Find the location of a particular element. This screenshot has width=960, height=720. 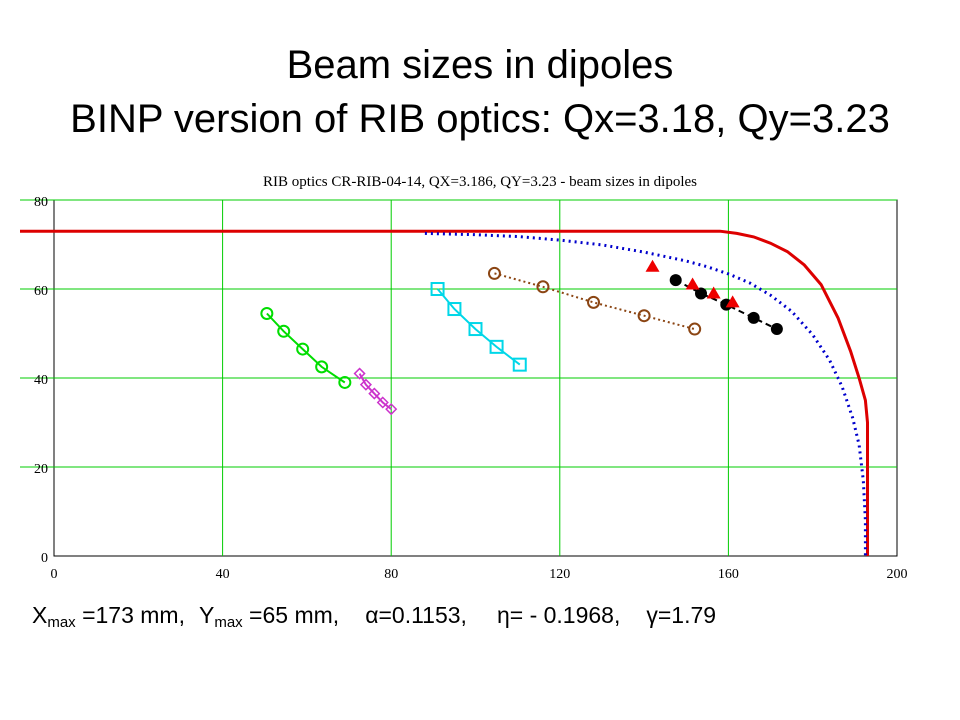

x-tick-label: 200 is located at coordinates (897, 574).